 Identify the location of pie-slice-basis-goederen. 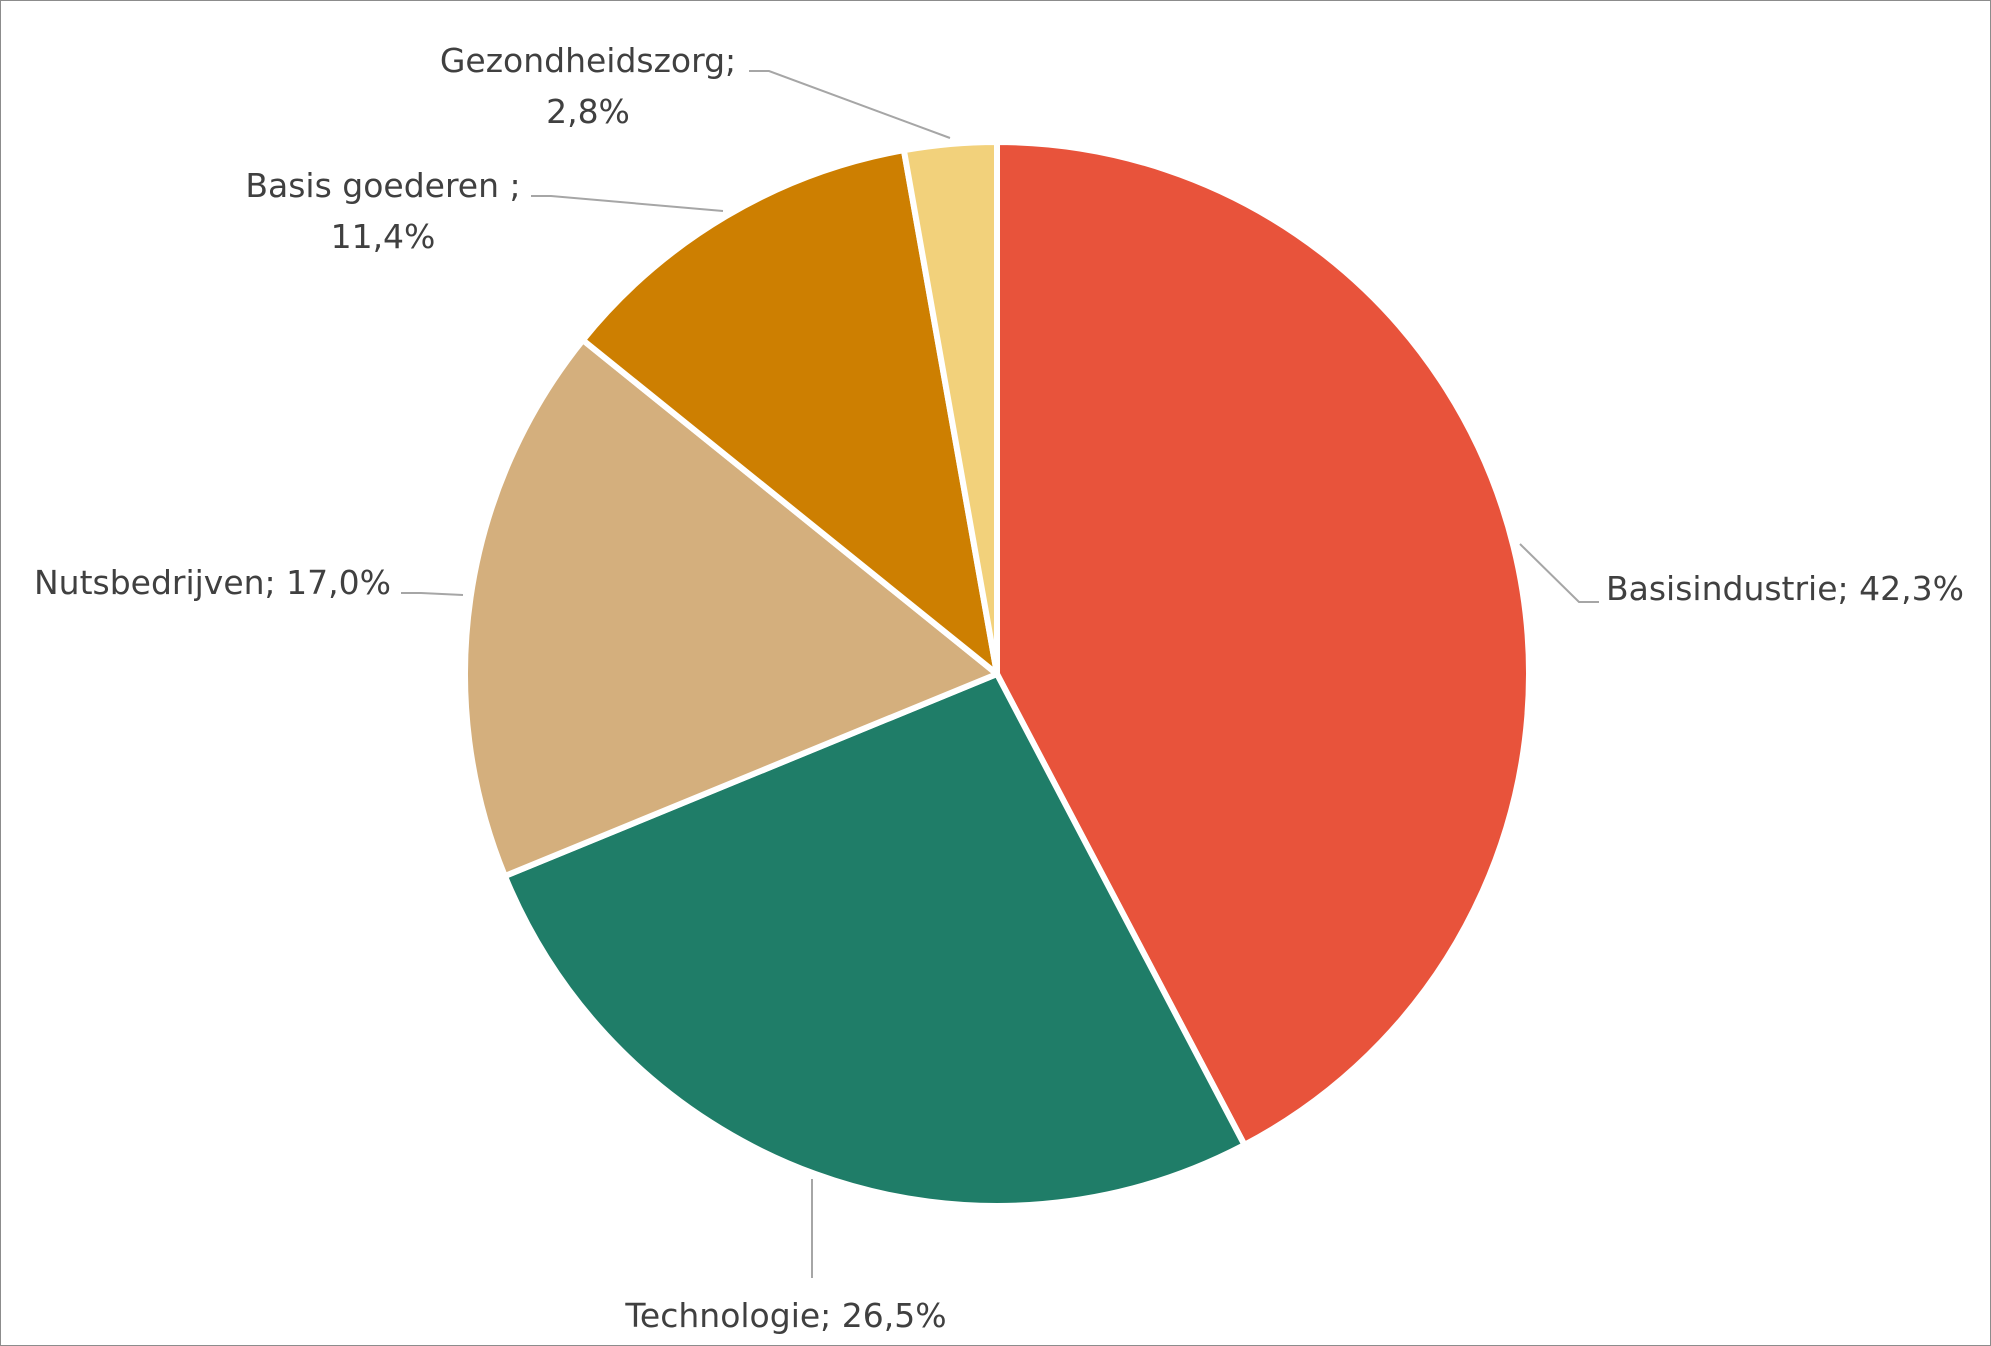
(789, 412).